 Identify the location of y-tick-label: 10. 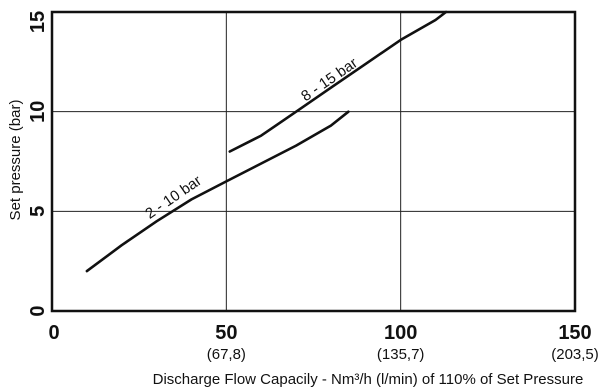
(38, 112).